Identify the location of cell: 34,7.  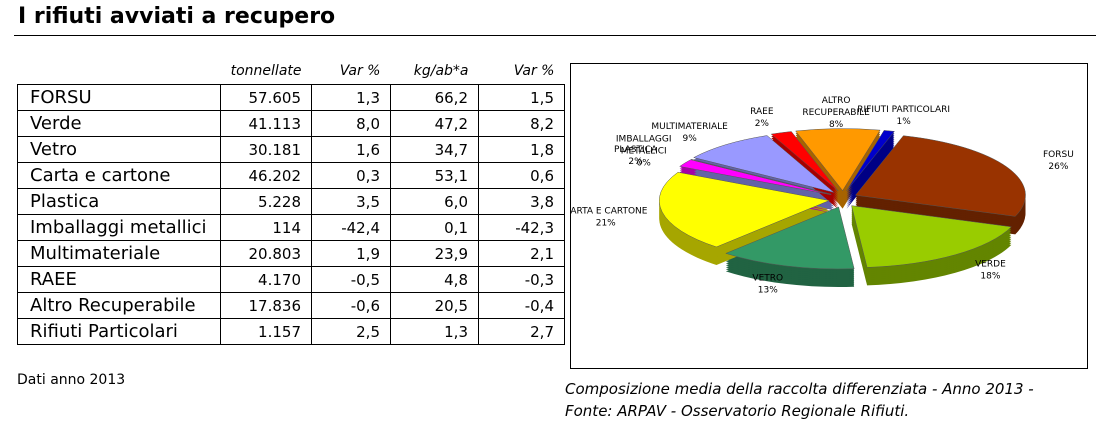
(434, 149).